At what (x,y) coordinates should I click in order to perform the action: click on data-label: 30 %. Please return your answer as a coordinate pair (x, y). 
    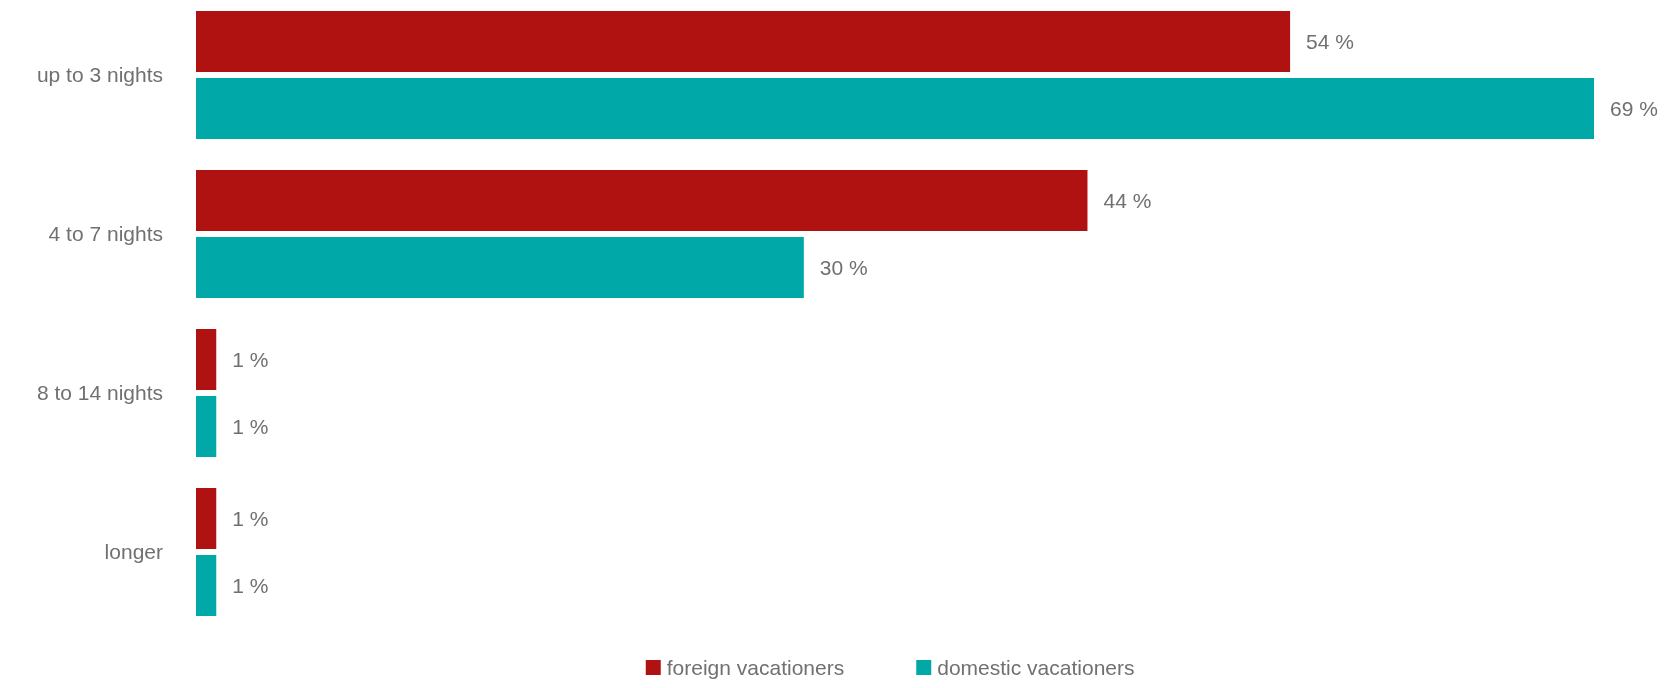
    Looking at the image, I should click on (843, 267).